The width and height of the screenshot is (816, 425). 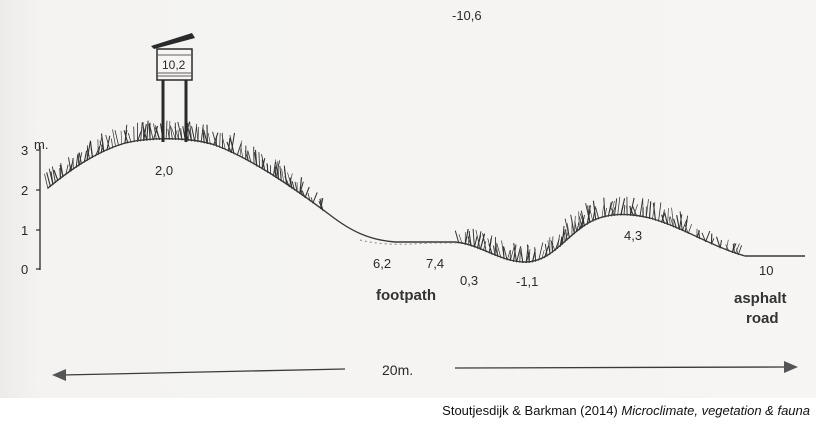 What do you see at coordinates (791, 367) in the screenshot?
I see `arrowhead-right-icon` at bounding box center [791, 367].